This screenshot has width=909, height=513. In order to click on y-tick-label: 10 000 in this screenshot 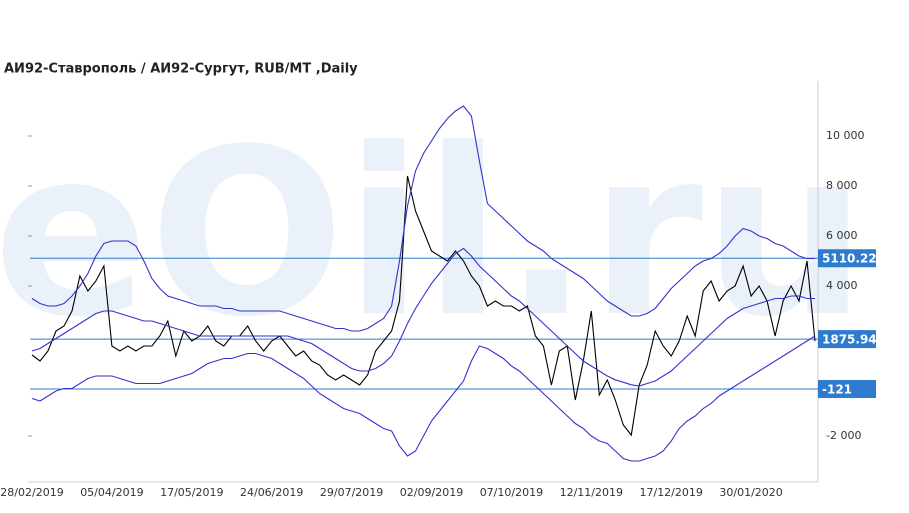, I will do `click(845, 135)`.